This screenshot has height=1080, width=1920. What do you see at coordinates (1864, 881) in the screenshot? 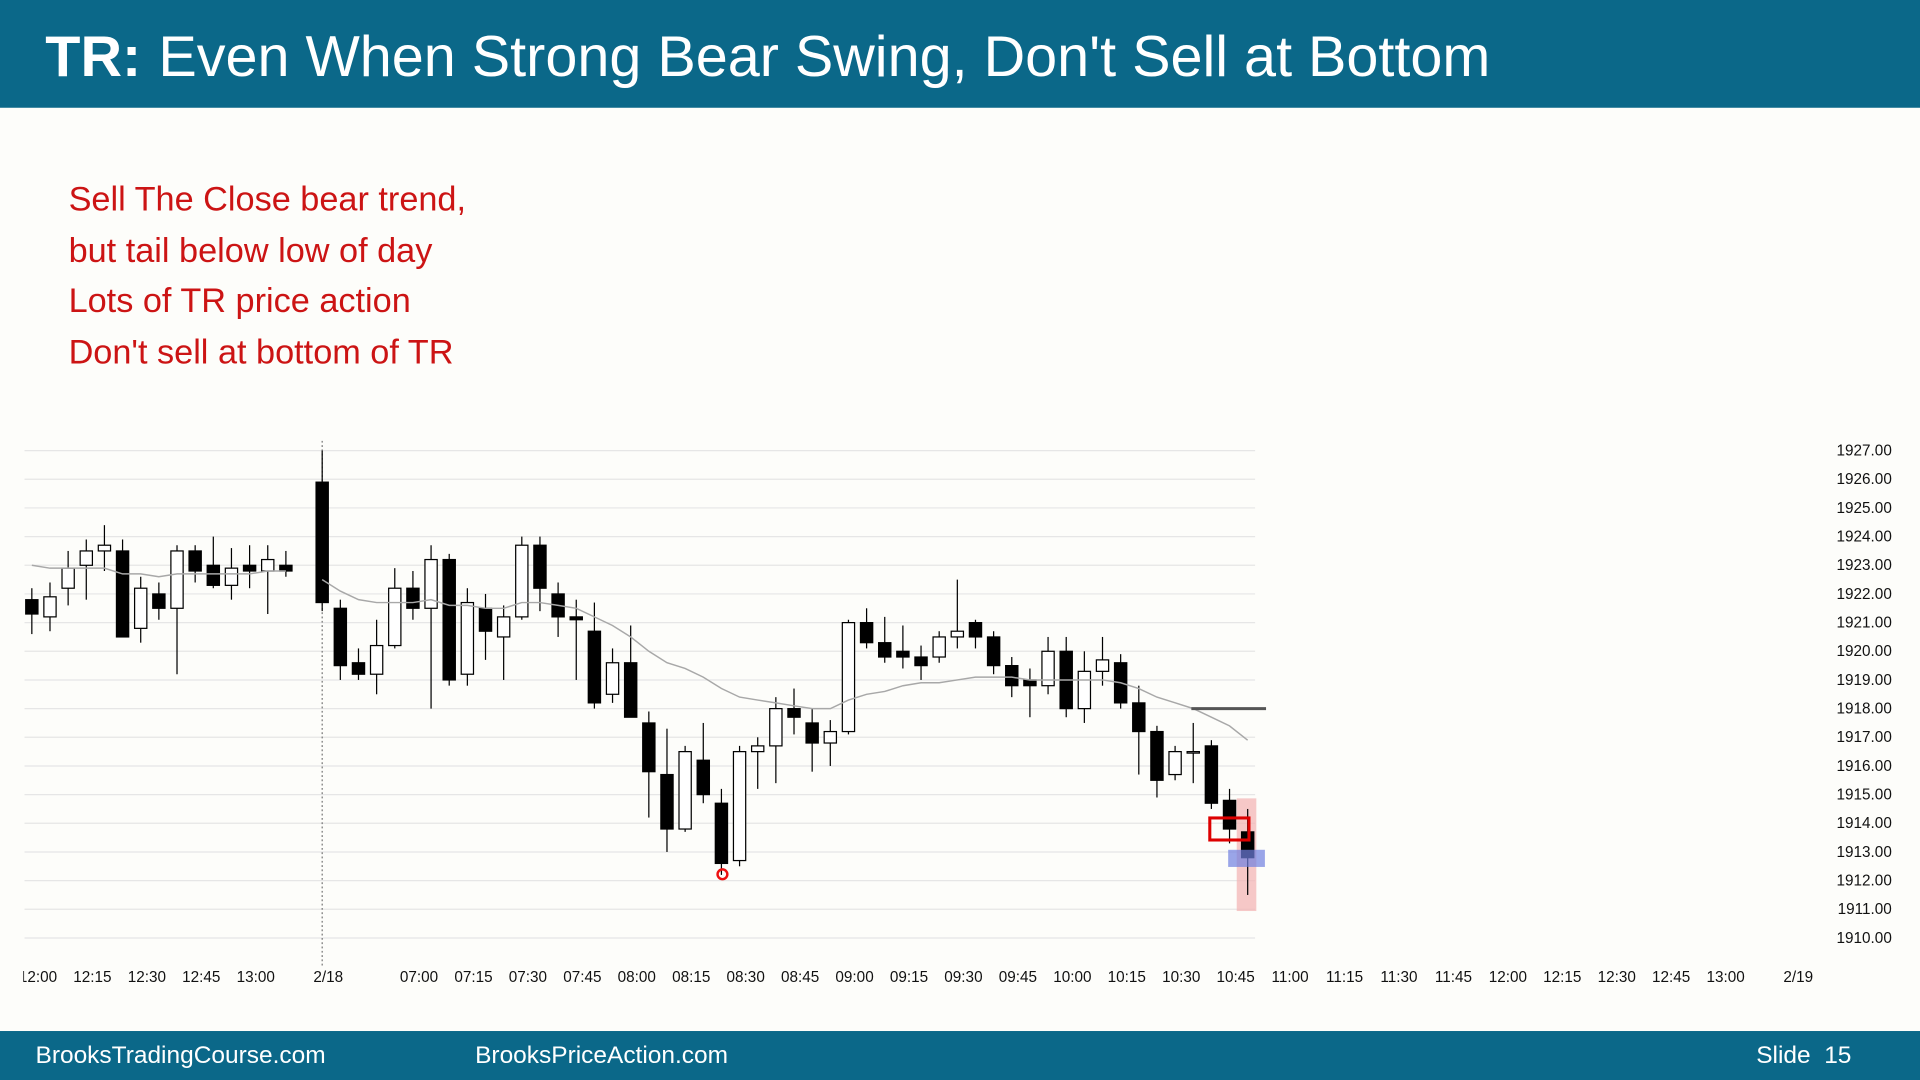
I see `y-tick-label: 1912.00` at bounding box center [1864, 881].